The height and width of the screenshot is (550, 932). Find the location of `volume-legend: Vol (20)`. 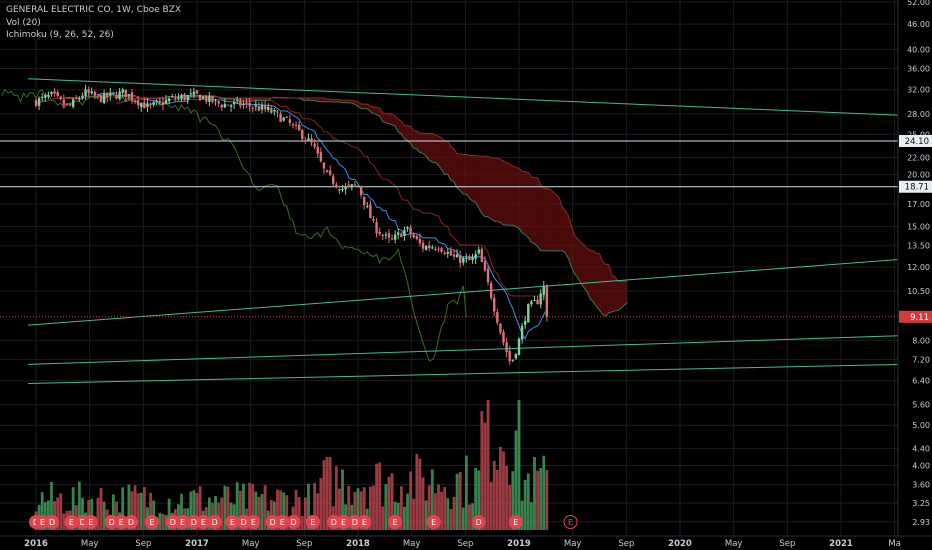

volume-legend: Vol (20) is located at coordinates (23, 22).